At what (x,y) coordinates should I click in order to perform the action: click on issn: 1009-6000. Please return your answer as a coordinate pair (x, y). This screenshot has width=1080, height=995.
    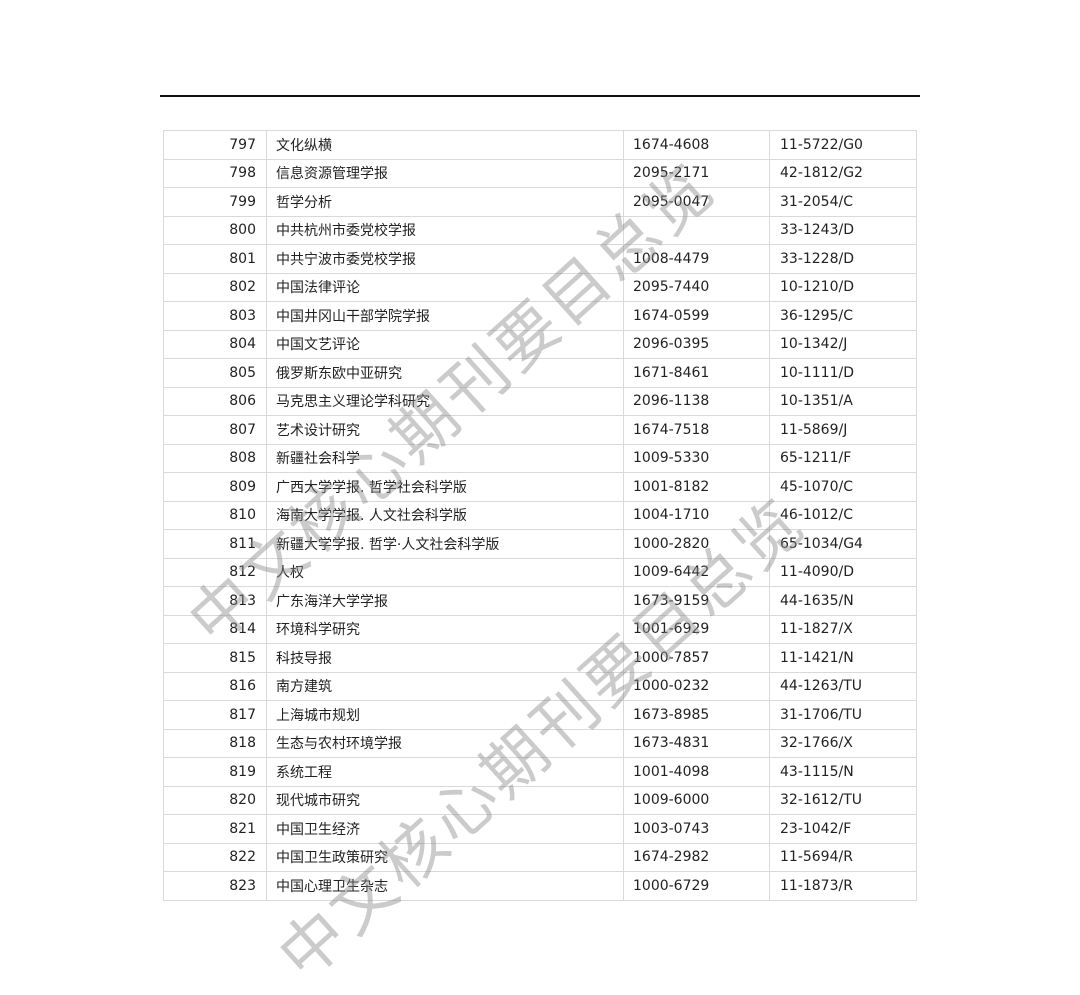
    Looking at the image, I should click on (696, 800).